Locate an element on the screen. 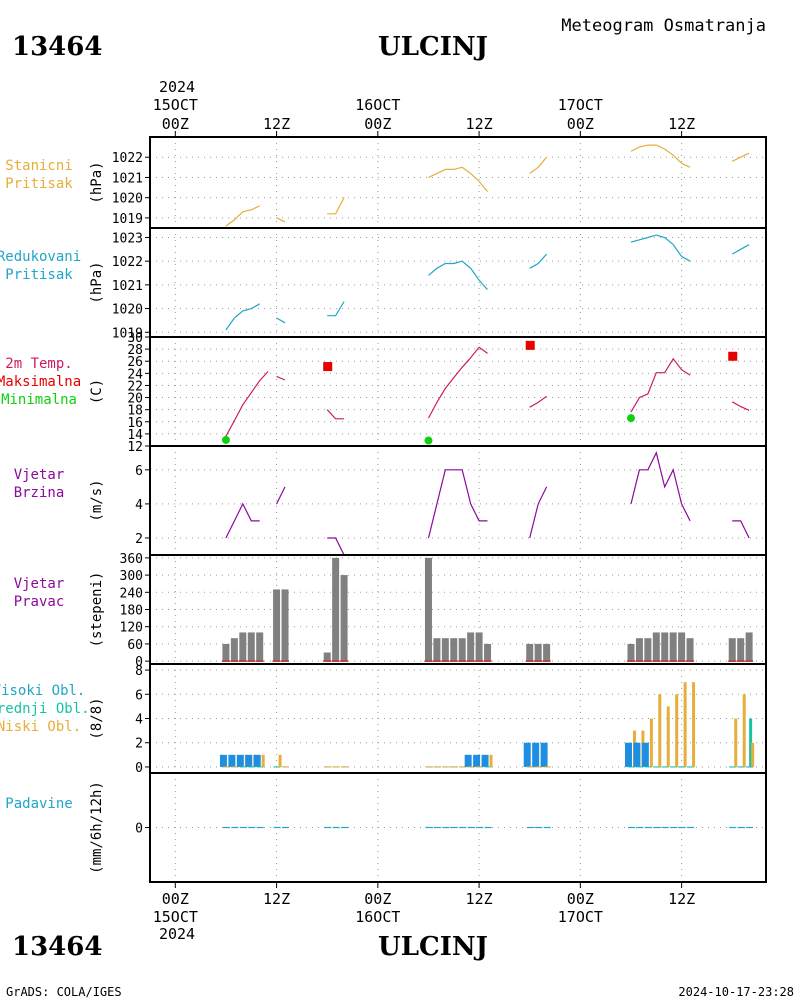 This screenshot has width=800, height=1000. y-tick-label: 18 is located at coordinates (135, 411).